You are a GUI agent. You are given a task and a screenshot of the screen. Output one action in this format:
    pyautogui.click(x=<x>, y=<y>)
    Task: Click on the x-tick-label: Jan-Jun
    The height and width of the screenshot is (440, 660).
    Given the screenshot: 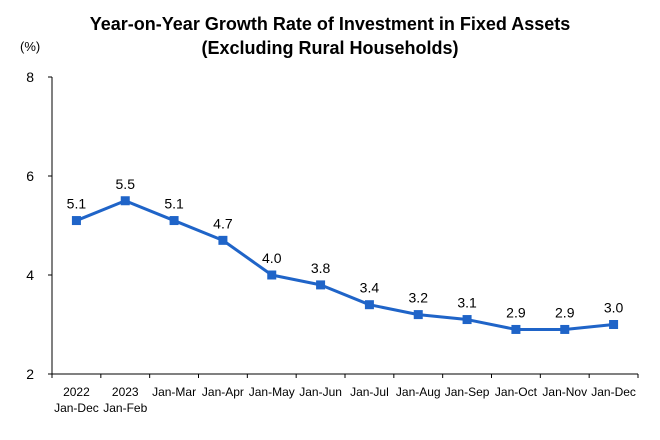 What is the action you would take?
    pyautogui.click(x=320, y=392)
    